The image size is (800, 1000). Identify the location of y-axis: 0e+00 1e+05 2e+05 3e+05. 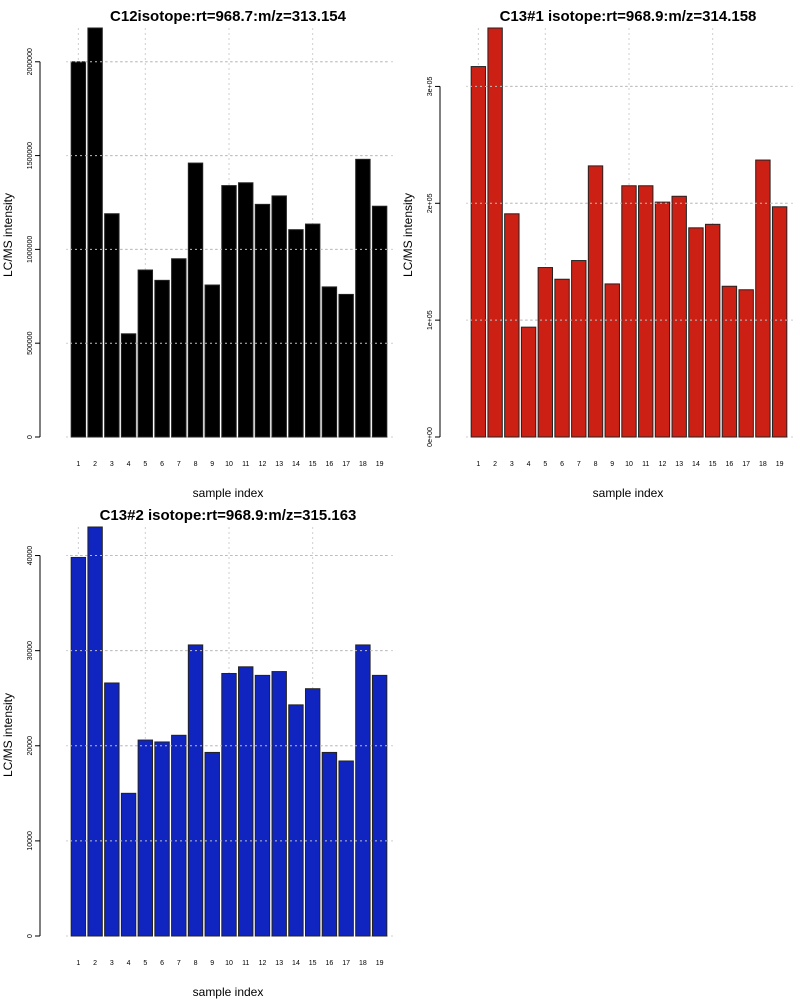
(434, 261).